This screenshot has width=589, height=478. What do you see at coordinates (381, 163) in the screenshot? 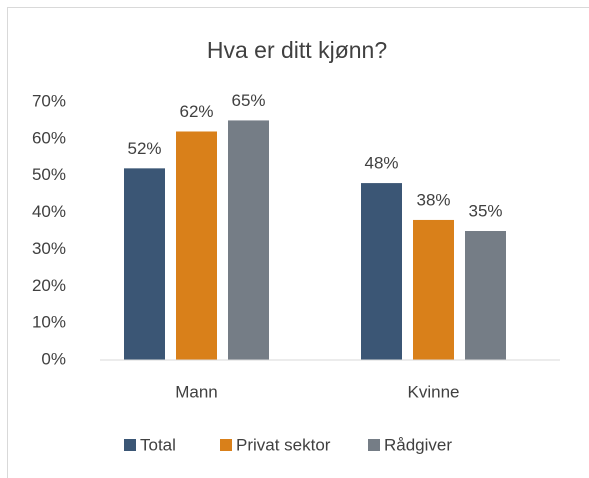
I see `data-label: 48%` at bounding box center [381, 163].